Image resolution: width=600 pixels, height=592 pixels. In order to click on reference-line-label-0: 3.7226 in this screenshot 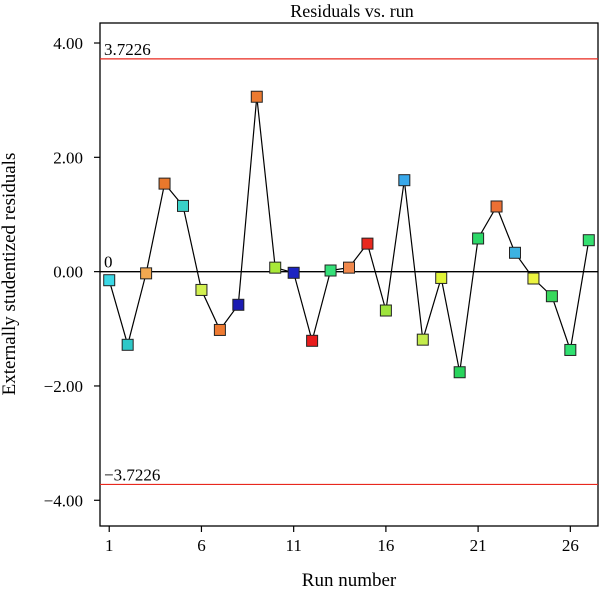, I will do `click(127, 49)`.